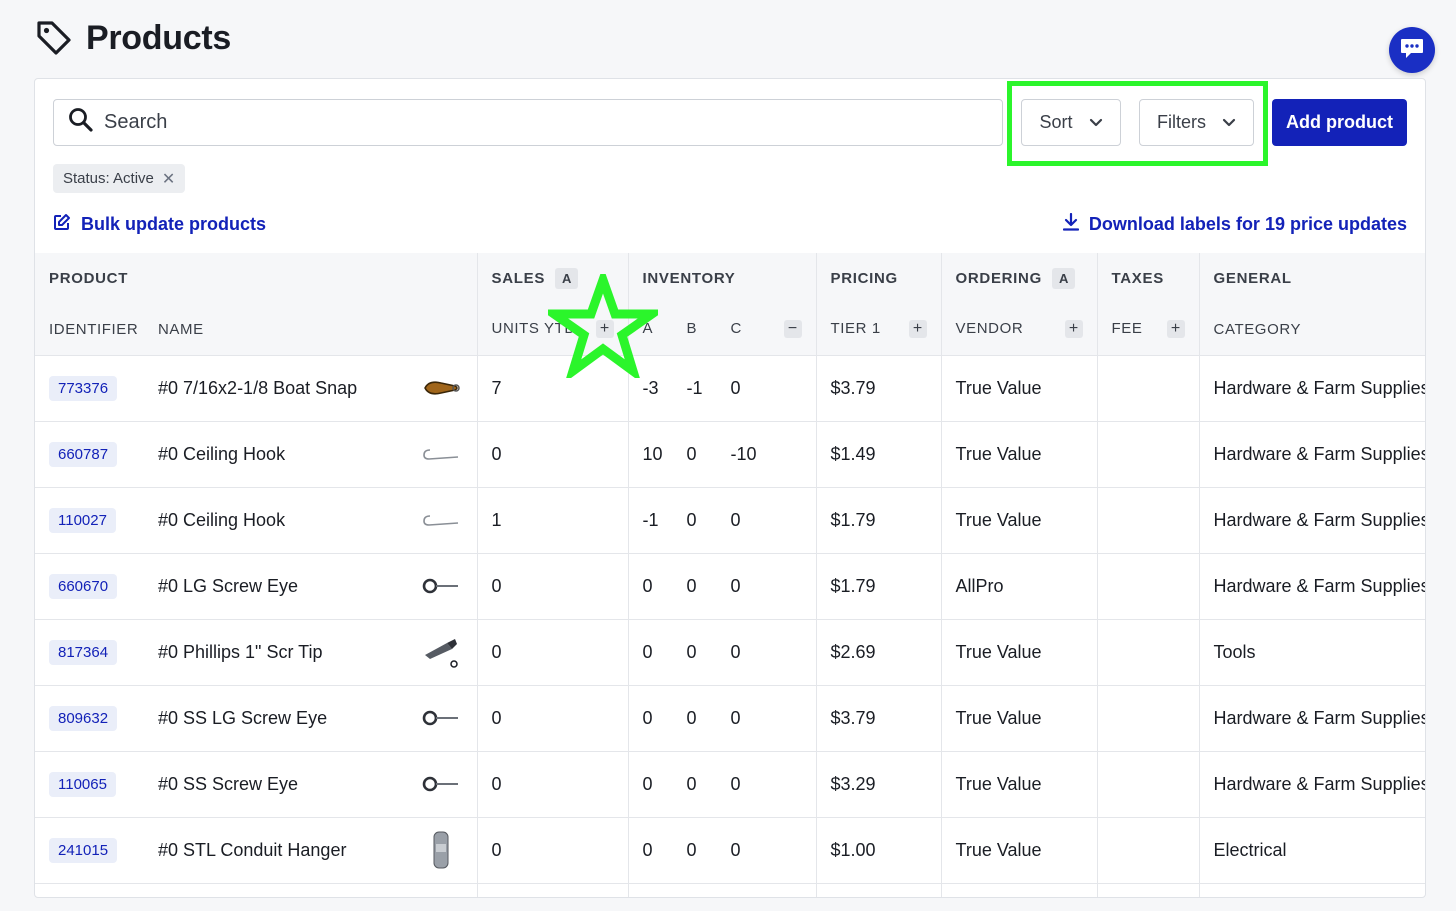 The height and width of the screenshot is (911, 1456). What do you see at coordinates (89, 329) in the screenshot?
I see `col-identifier: IDENTIFIER` at bounding box center [89, 329].